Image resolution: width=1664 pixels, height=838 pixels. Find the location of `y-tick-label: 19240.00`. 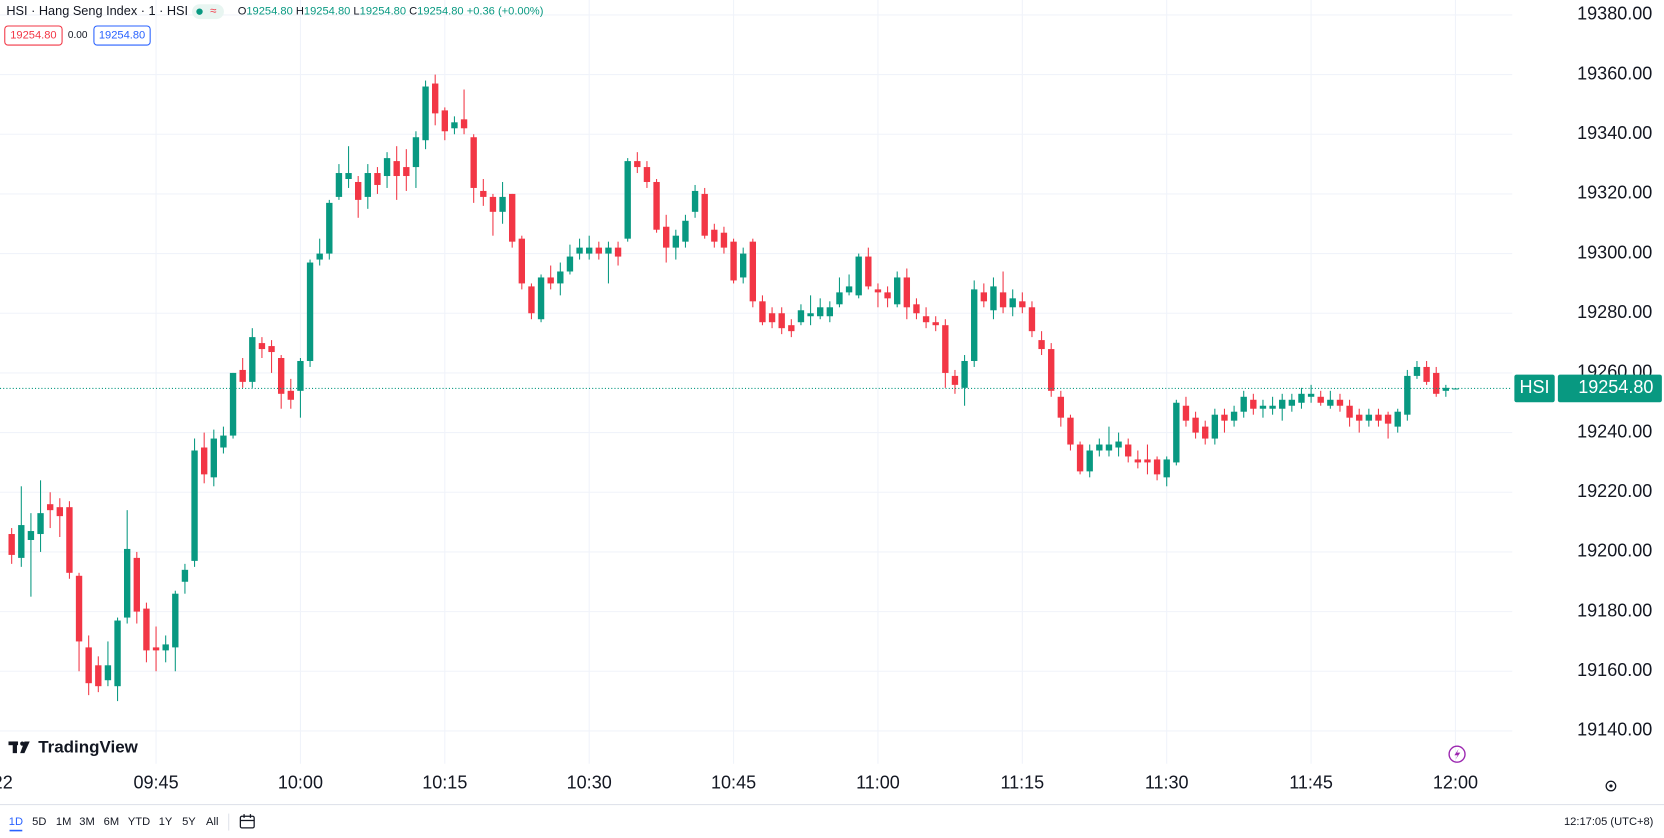

y-tick-label: 19240.00 is located at coordinates (1614, 431).